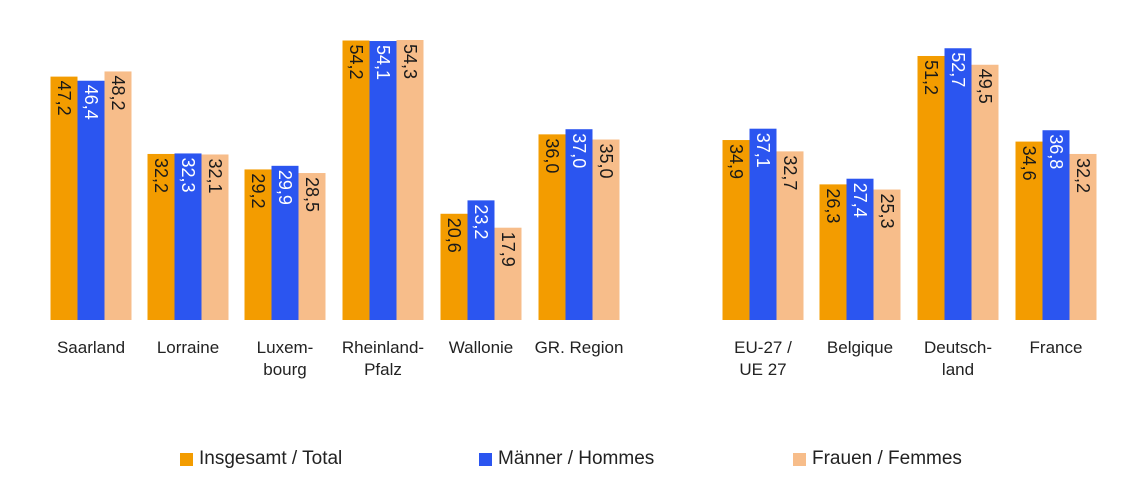  I want to click on value-label-france-men: 36,8, so click(1056, 151).